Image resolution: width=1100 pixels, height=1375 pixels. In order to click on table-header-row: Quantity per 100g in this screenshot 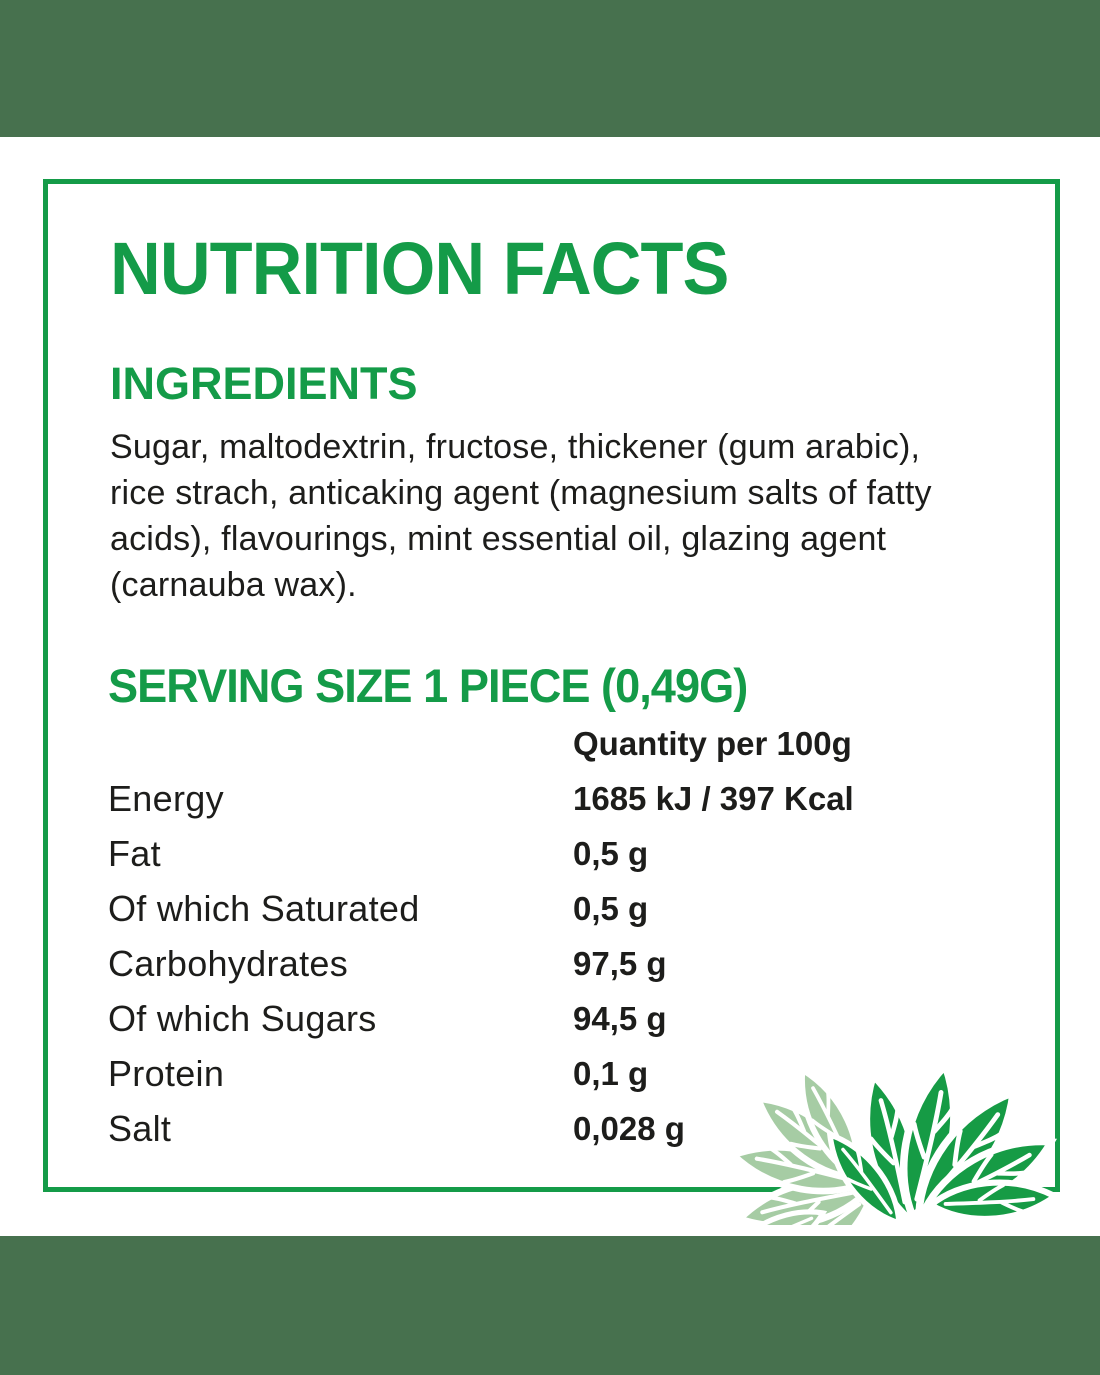, I will do `click(548, 743)`.